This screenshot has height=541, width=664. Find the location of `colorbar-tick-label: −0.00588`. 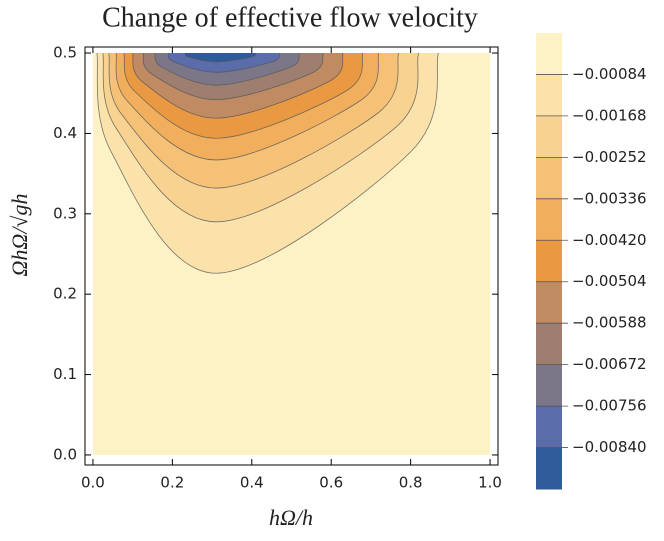

colorbar-tick-label: −0.00588 is located at coordinates (609, 323).